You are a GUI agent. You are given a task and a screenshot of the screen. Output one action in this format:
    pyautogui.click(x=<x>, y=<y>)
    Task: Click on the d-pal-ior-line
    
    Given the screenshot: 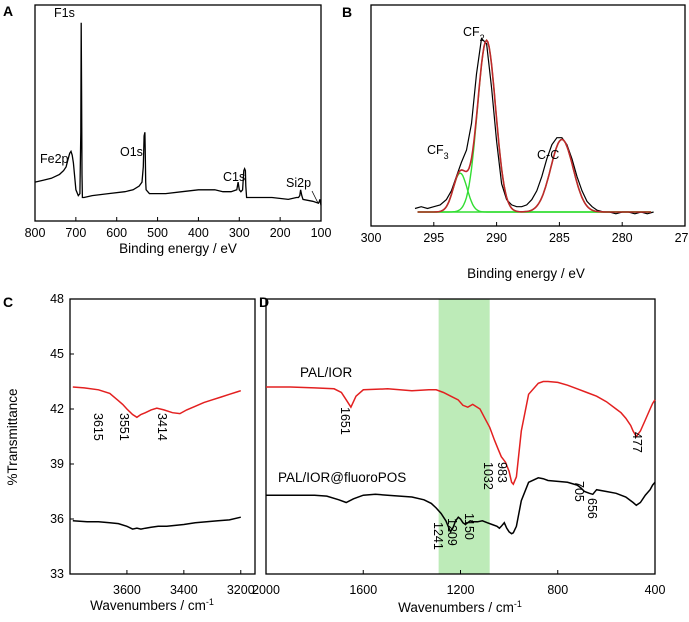 What is the action you would take?
    pyautogui.click(x=461, y=433)
    